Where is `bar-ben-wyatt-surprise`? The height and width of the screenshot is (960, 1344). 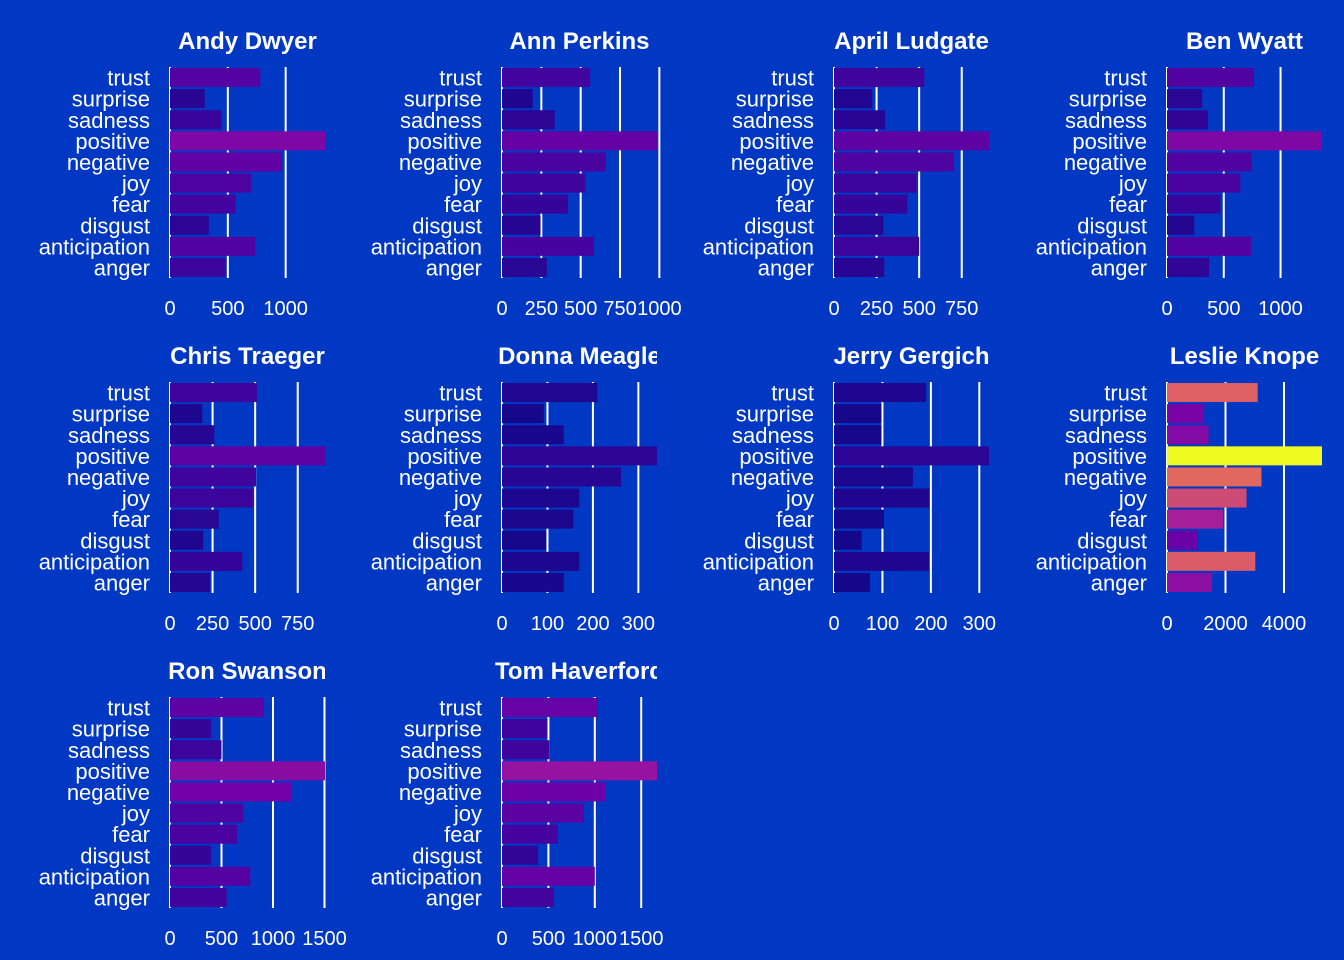
bar-ben-wyatt-surprise is located at coordinates (1185, 99).